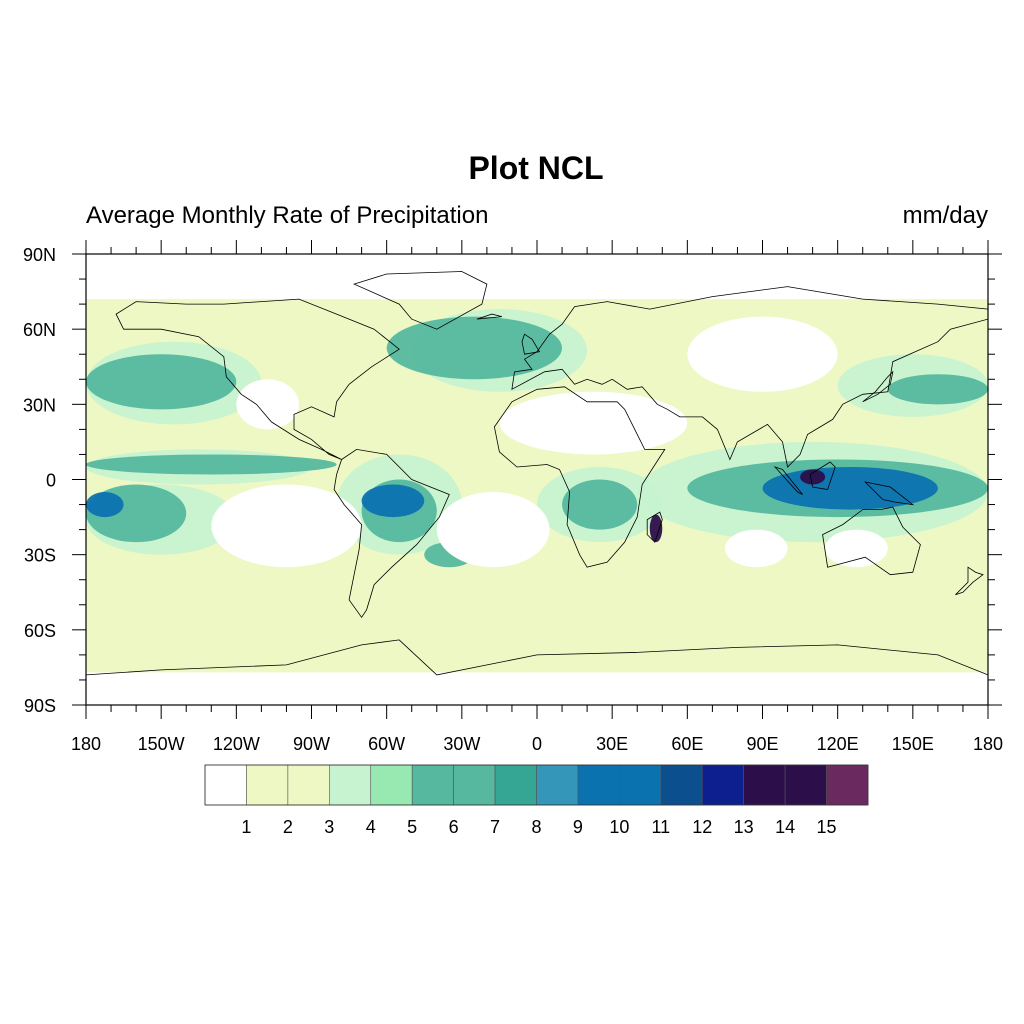 This screenshot has width=1024, height=1024. What do you see at coordinates (878, 386) in the screenshot?
I see `coastline-japan` at bounding box center [878, 386].